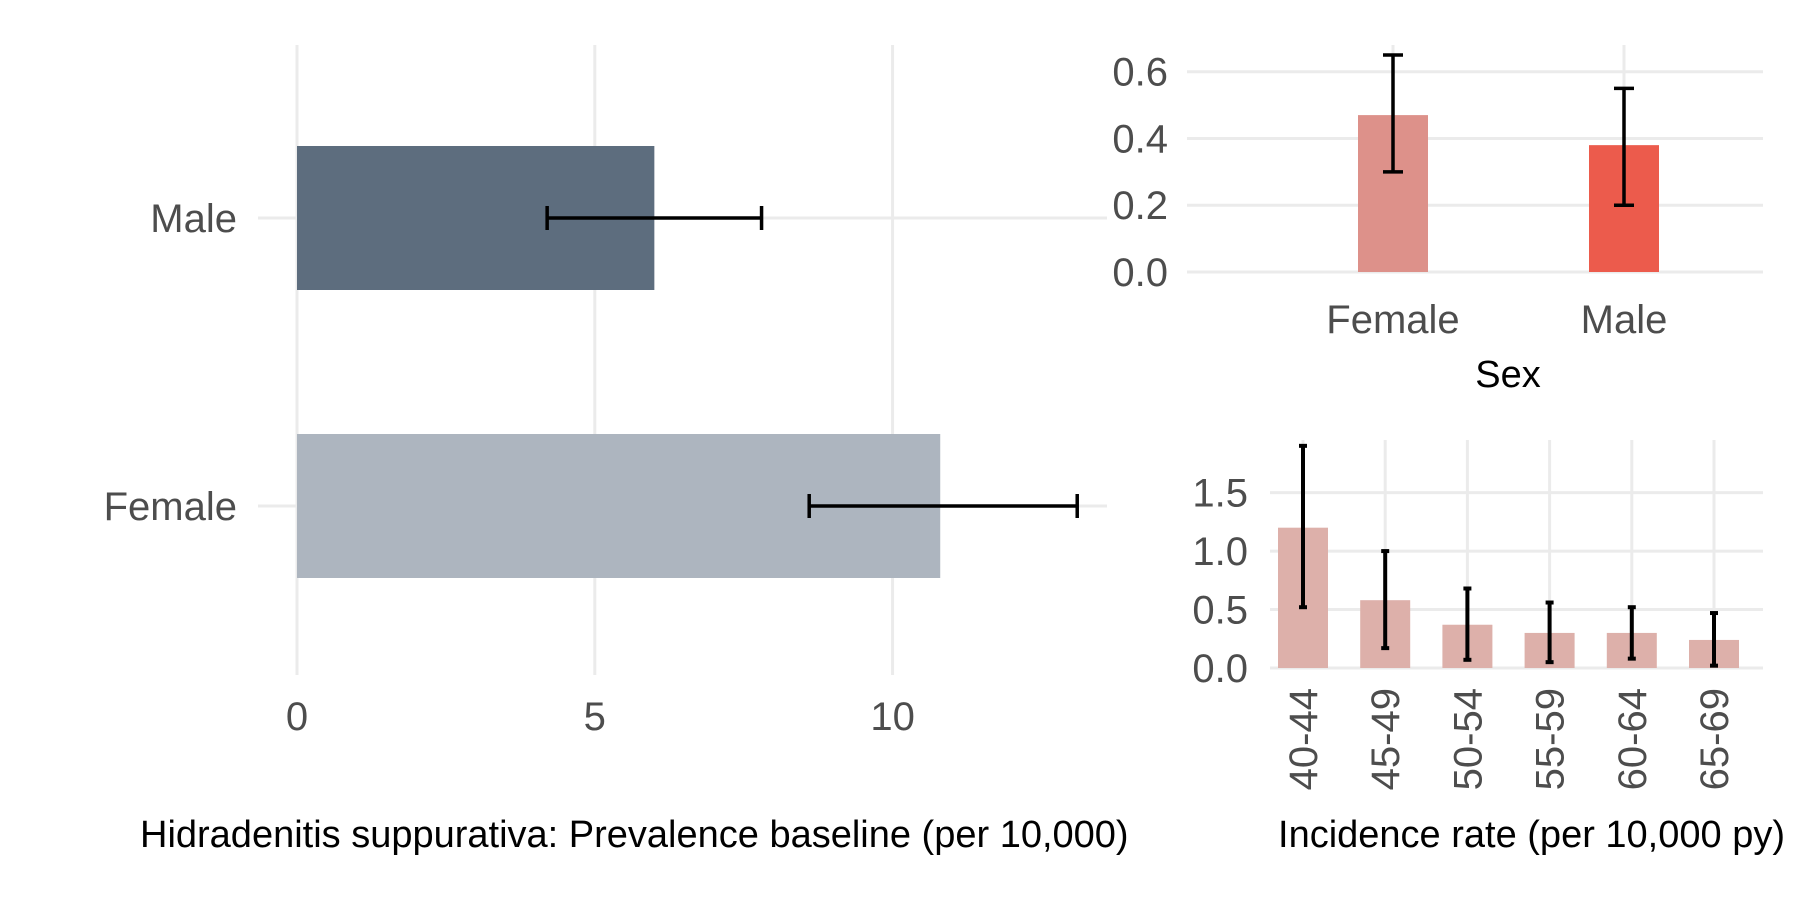 This screenshot has height=900, width=1800. What do you see at coordinates (297, 717) in the screenshot?
I see `x-tick-label: 0` at bounding box center [297, 717].